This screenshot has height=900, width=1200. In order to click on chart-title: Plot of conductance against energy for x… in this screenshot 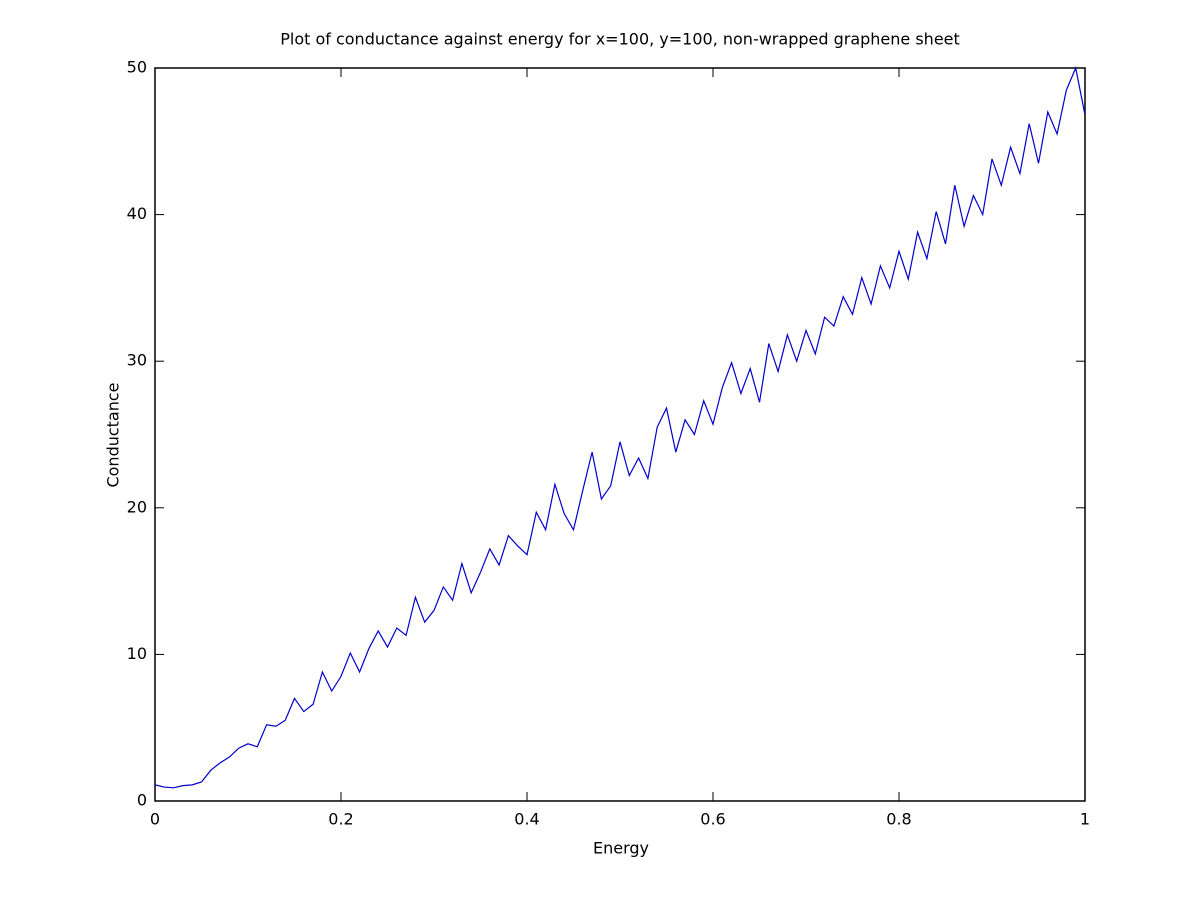, I will do `click(620, 39)`.